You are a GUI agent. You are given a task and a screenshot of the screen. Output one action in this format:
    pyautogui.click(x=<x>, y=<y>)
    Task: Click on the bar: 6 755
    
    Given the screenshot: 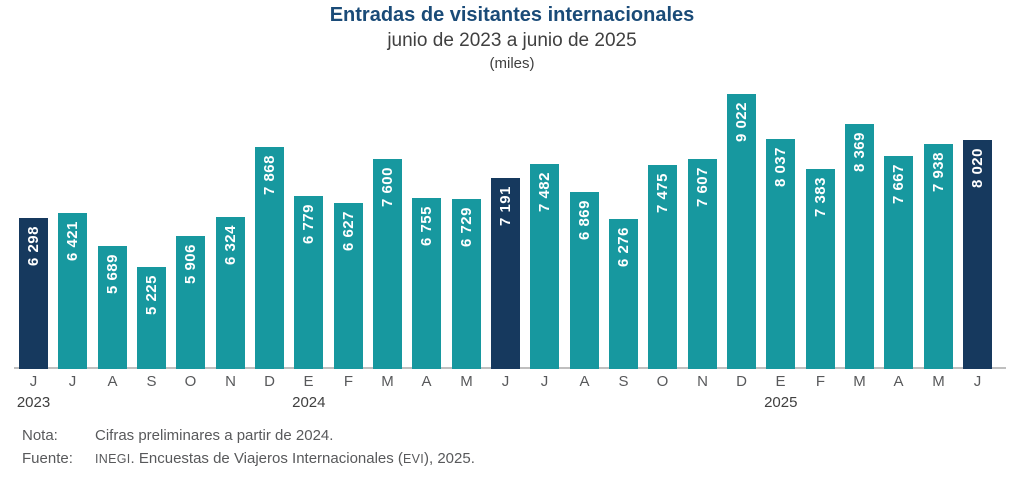 What is the action you would take?
    pyautogui.click(x=426, y=283)
    